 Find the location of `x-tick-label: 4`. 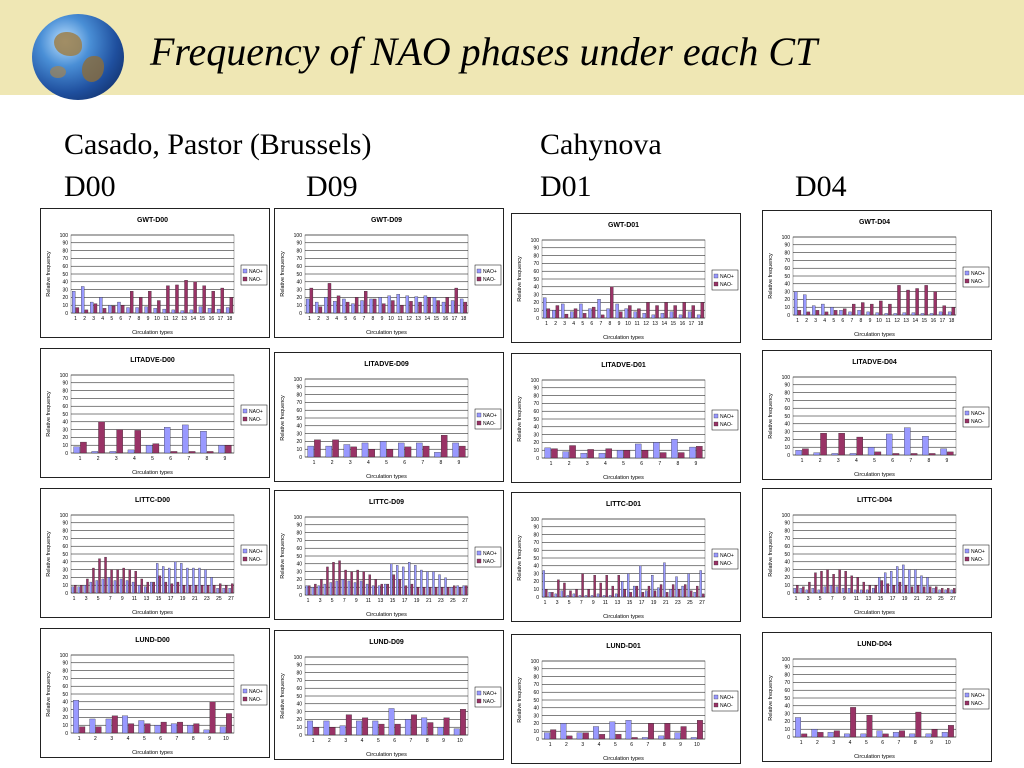

x-tick-label: 4 is located at coordinates (573, 324).